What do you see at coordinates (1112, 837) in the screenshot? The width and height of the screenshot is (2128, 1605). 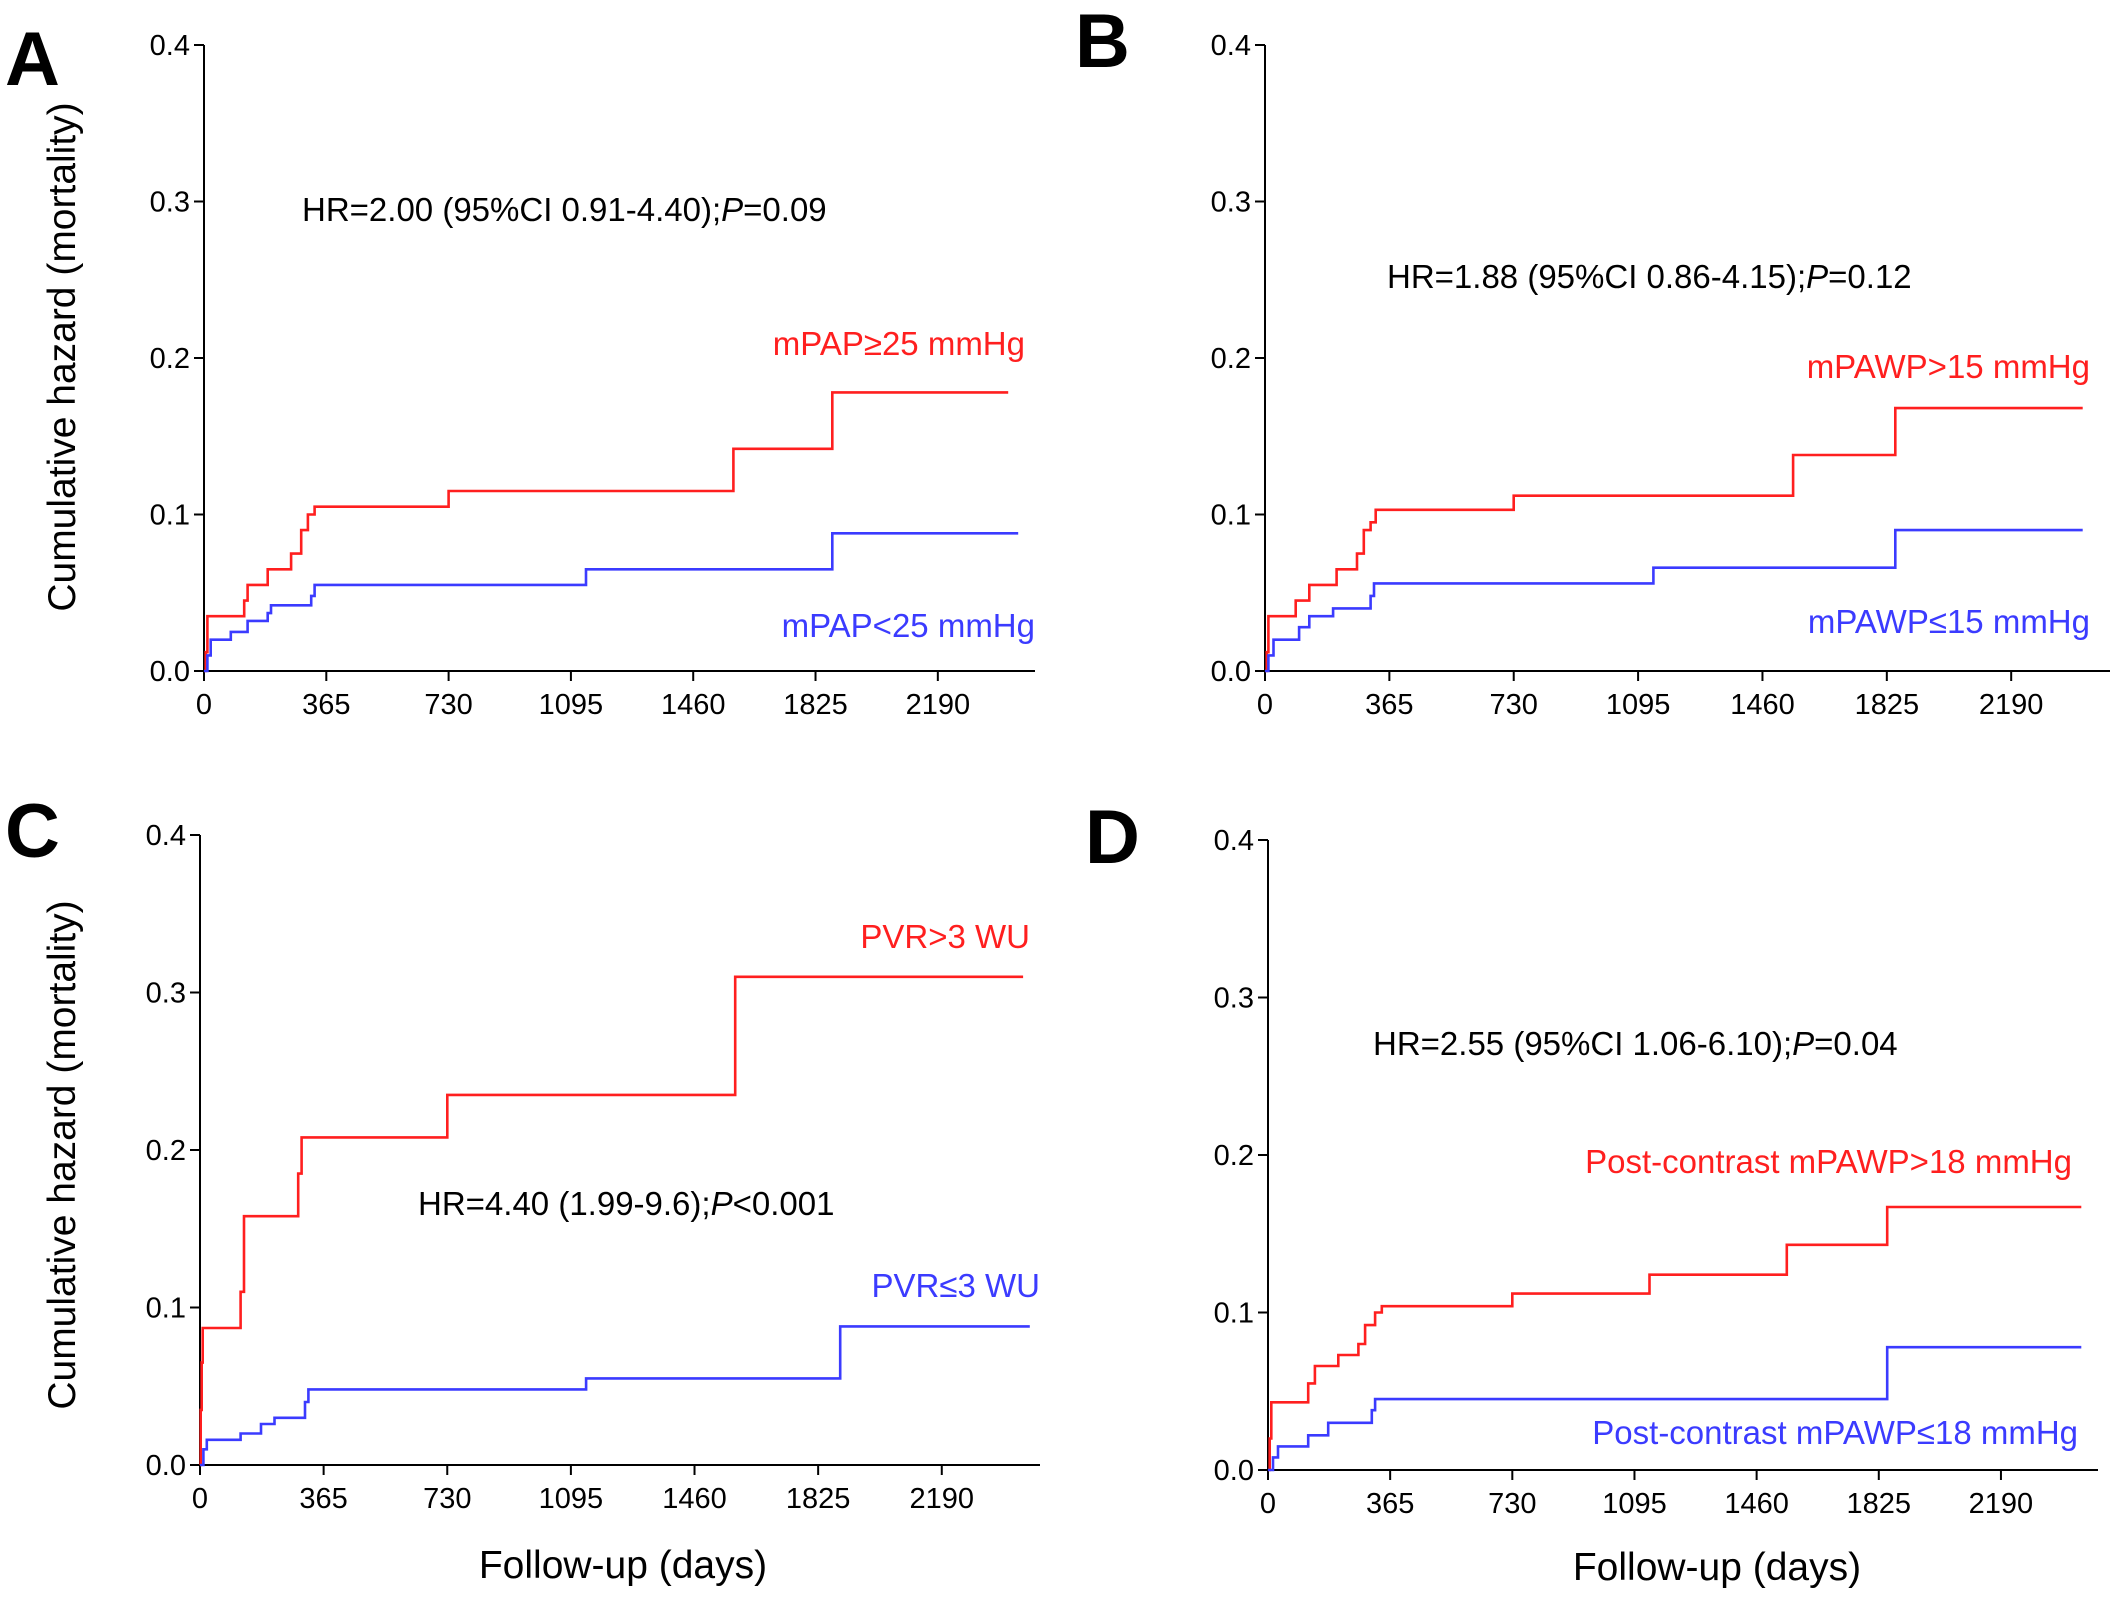 I see `panel-letter: D` at bounding box center [1112, 837].